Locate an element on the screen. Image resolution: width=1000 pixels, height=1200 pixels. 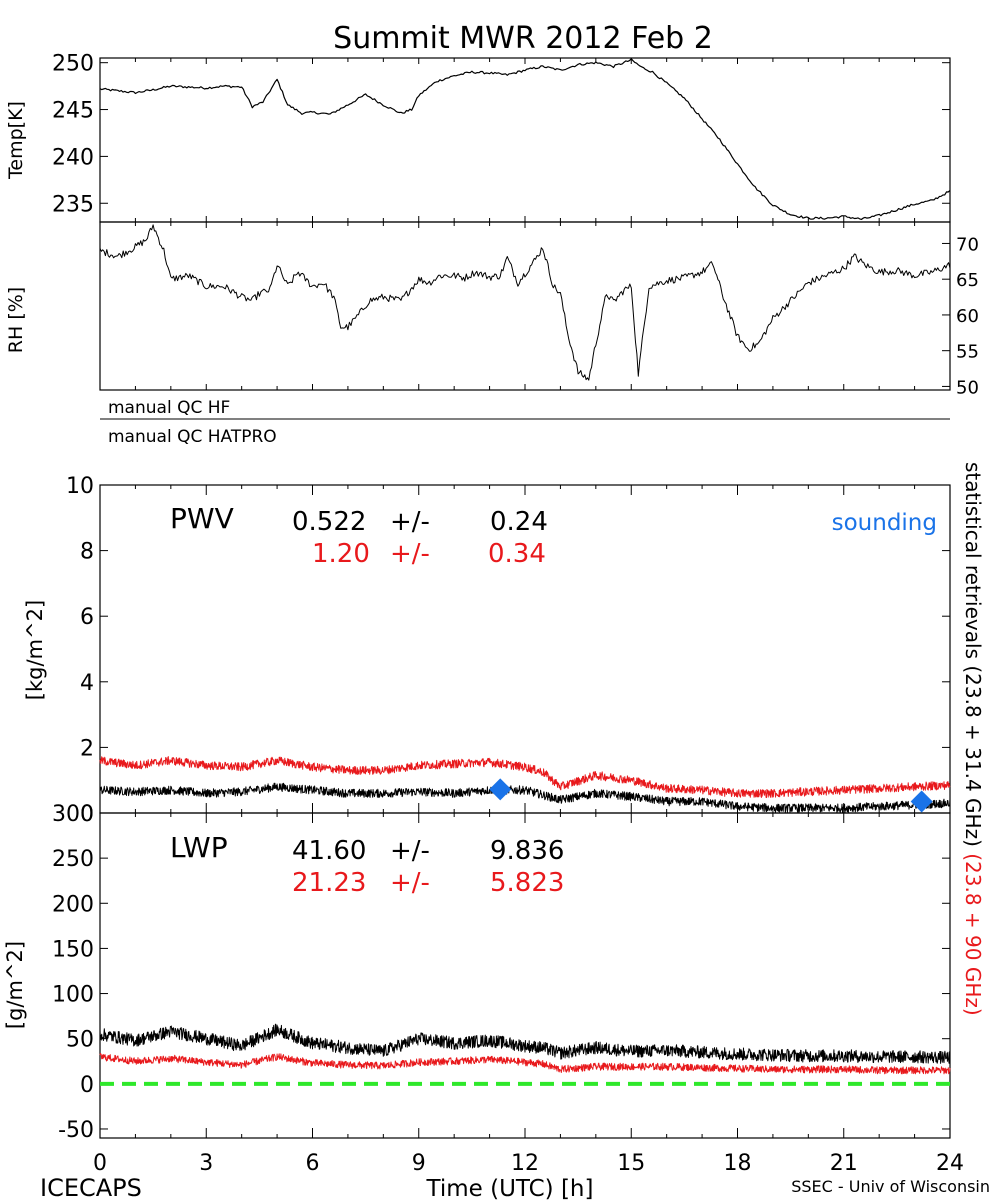
x-tick-label: 12 is located at coordinates (525, 1163).